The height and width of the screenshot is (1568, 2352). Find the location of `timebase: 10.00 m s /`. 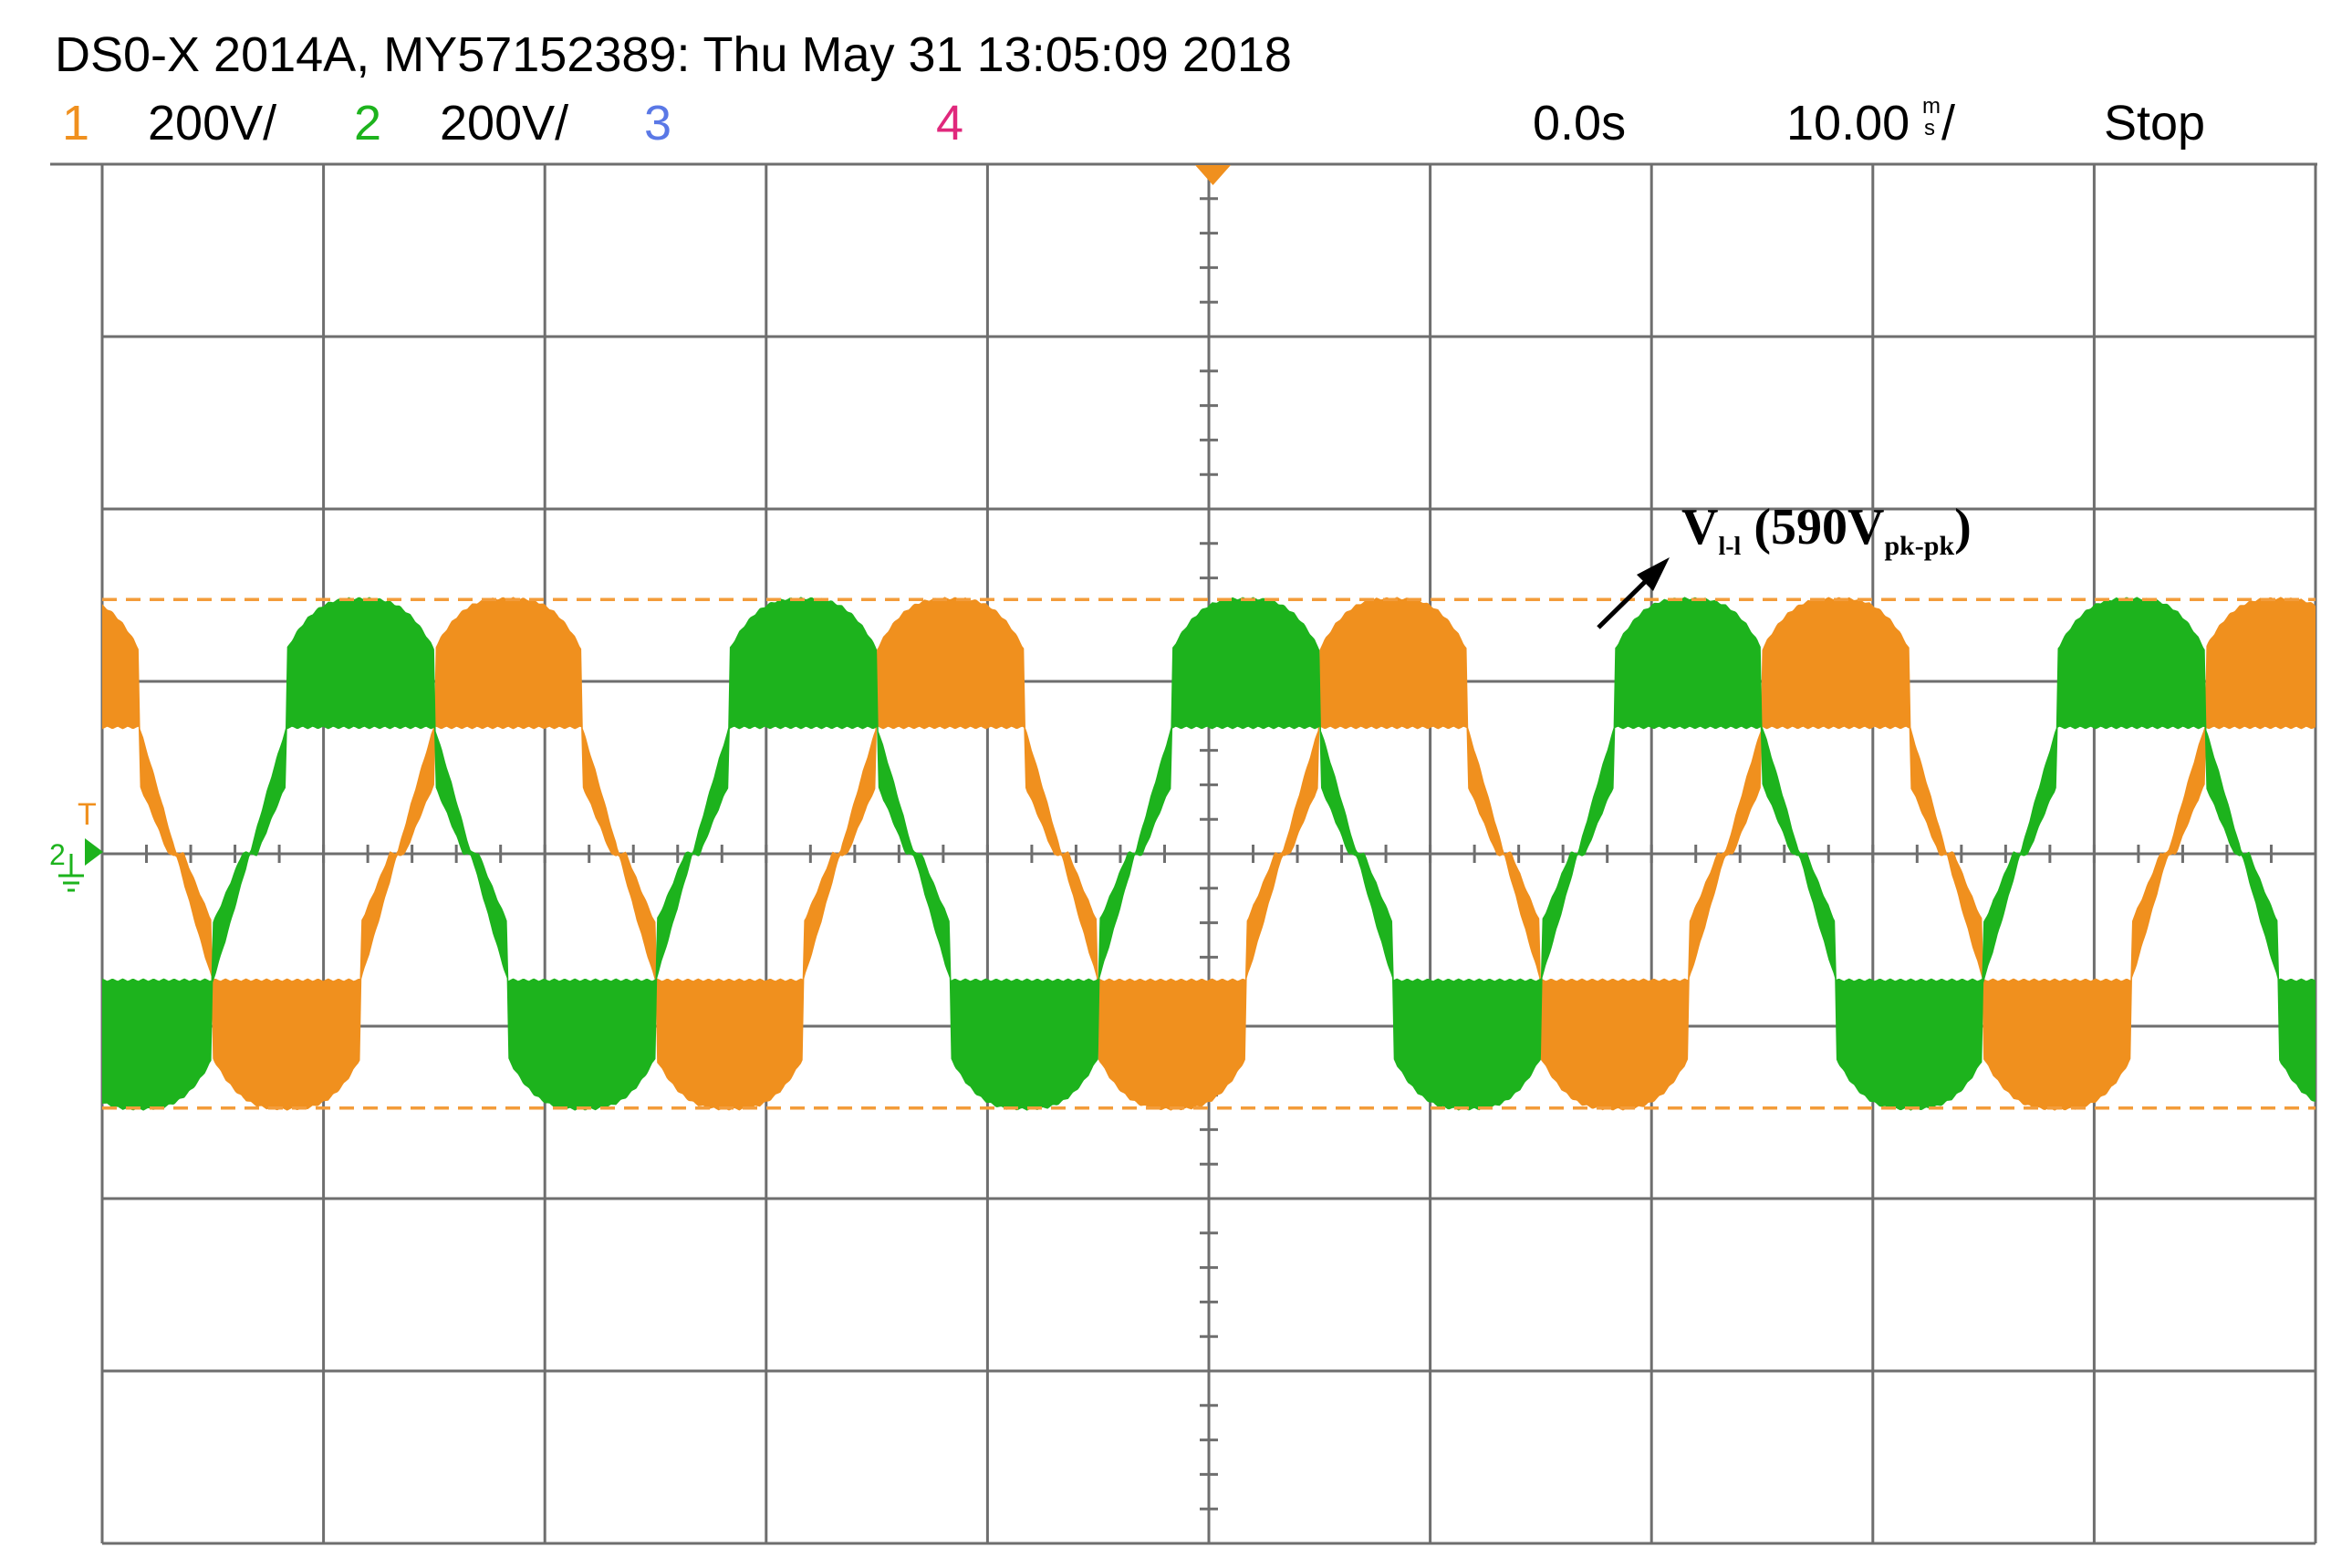

timebase: 10.00 m s / is located at coordinates (1871, 122).